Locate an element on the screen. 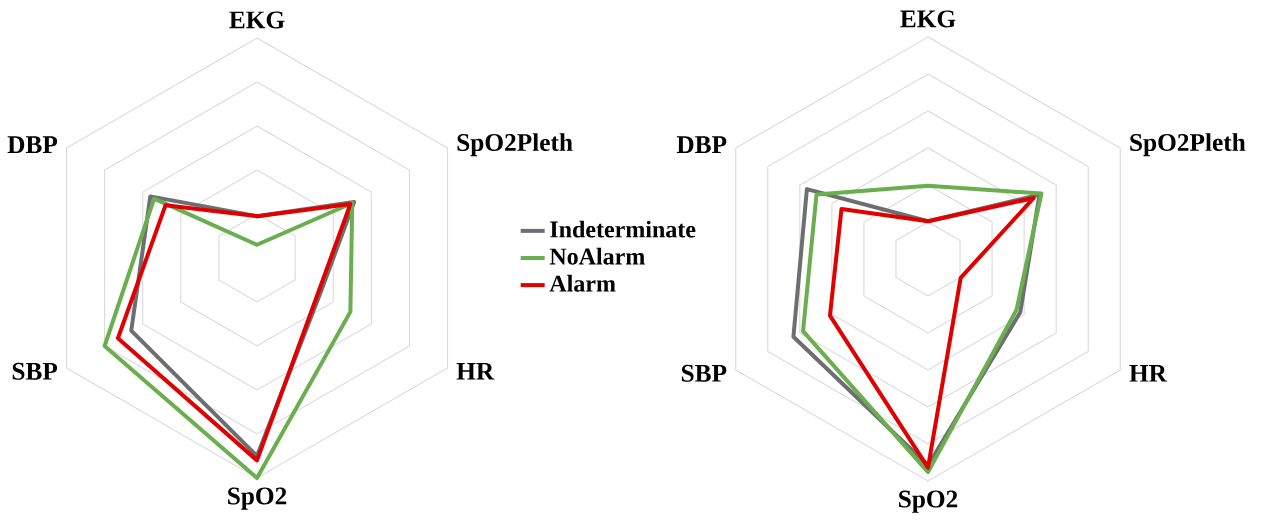  legend-label: Alarm is located at coordinates (582, 283).